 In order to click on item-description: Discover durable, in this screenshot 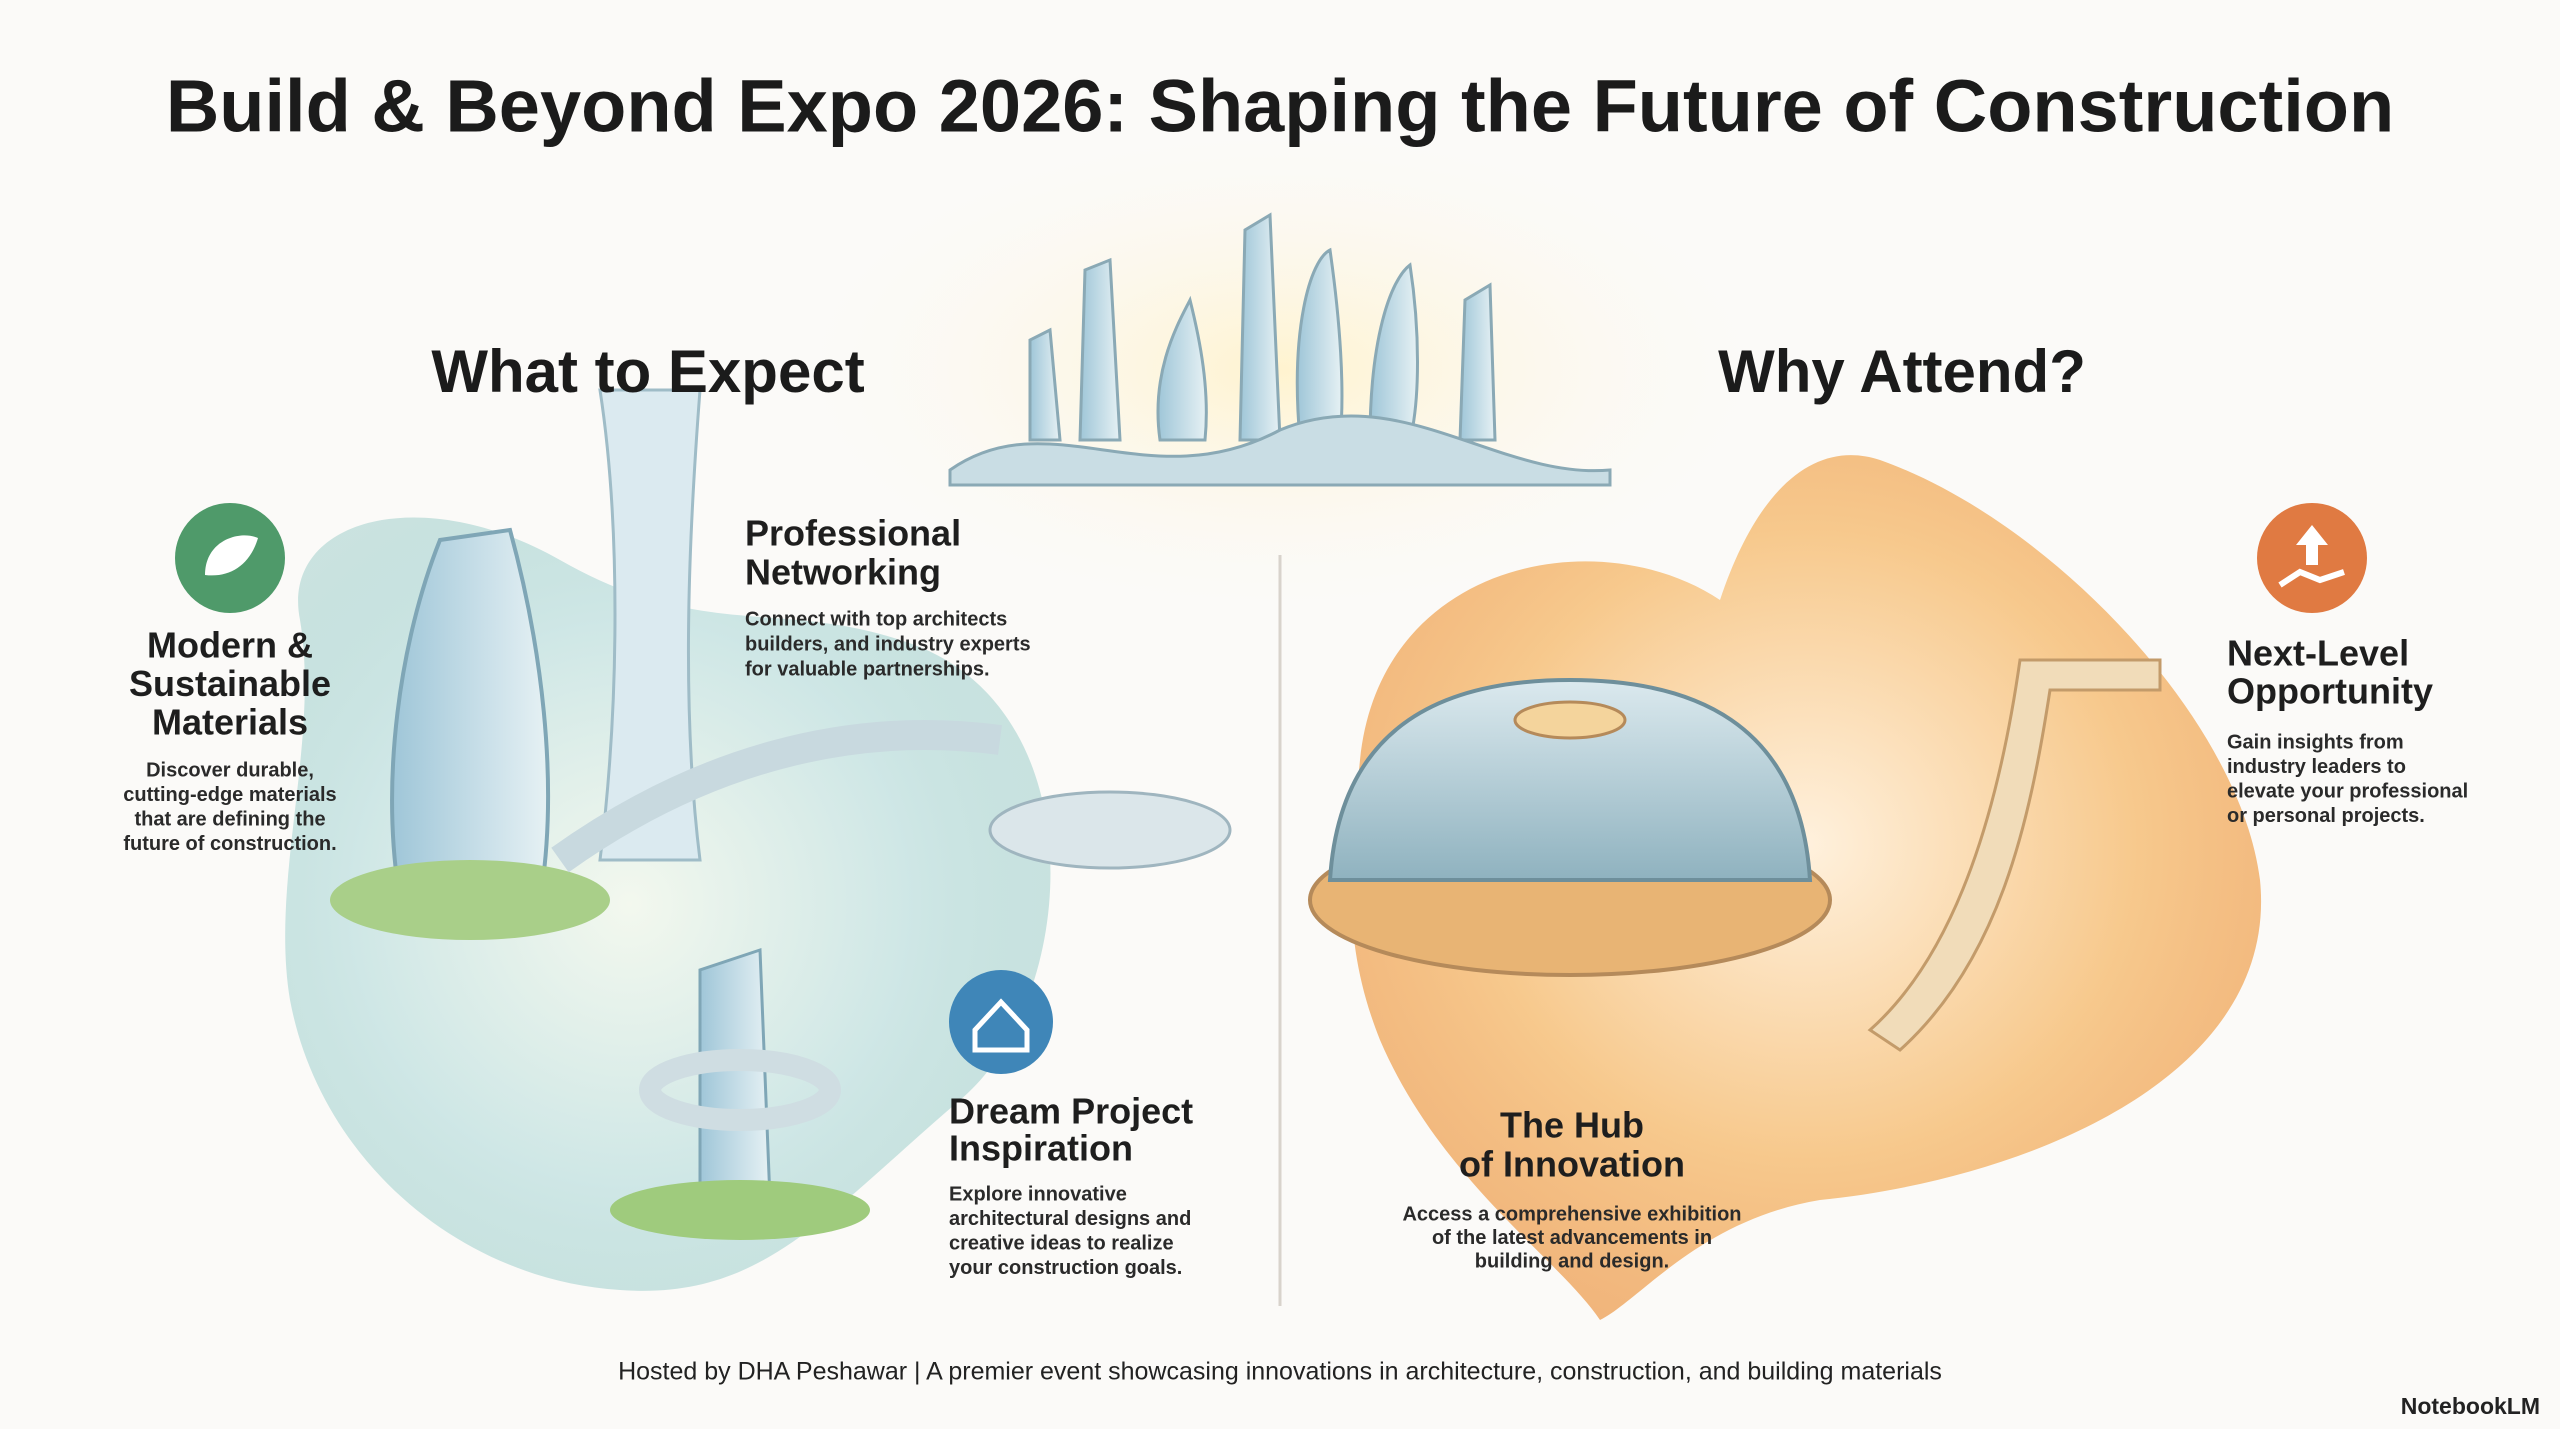, I will do `click(230, 770)`.